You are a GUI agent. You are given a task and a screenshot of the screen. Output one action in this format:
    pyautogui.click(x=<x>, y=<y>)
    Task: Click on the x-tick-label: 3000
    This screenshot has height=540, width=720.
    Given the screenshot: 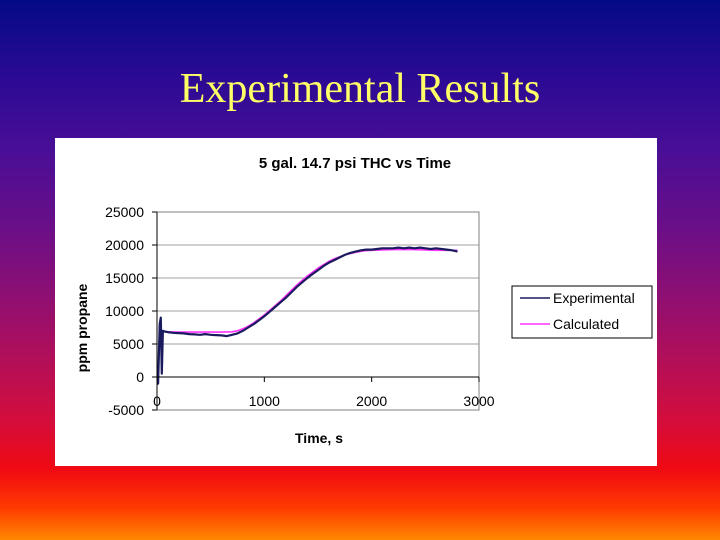 What is the action you would take?
    pyautogui.click(x=478, y=401)
    